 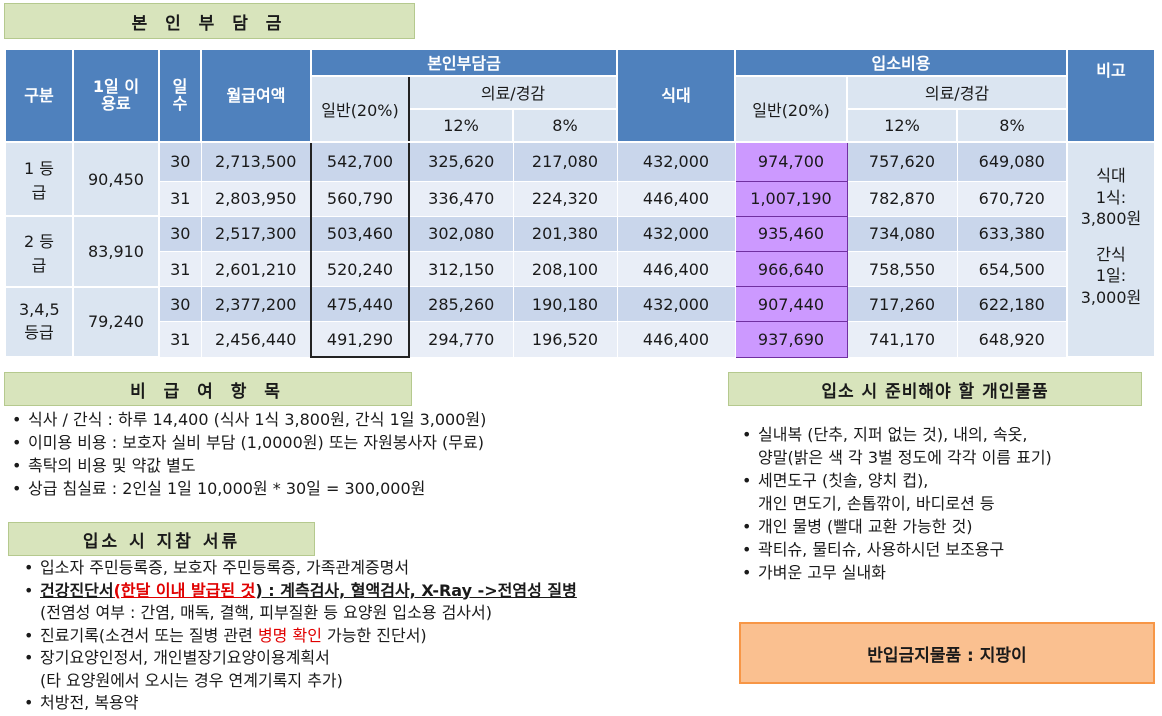 What do you see at coordinates (957, 92) in the screenshot?
I see `header-medical-2: 의료/경감` at bounding box center [957, 92].